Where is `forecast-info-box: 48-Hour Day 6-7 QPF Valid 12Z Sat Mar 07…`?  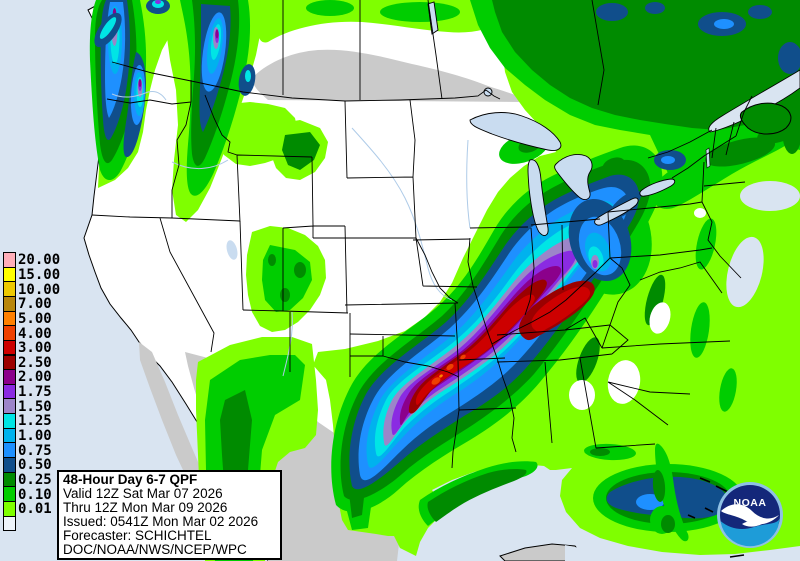
forecast-info-box: 48-Hour Day 6-7 QPF Valid 12Z Sat Mar 07… is located at coordinates (169, 515).